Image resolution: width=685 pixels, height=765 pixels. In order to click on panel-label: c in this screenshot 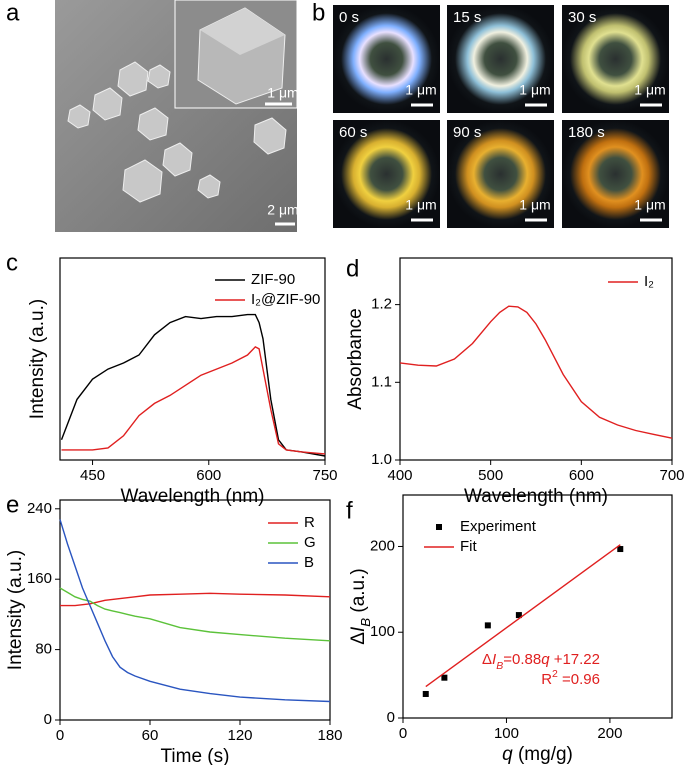, I will do `click(12, 262)`.